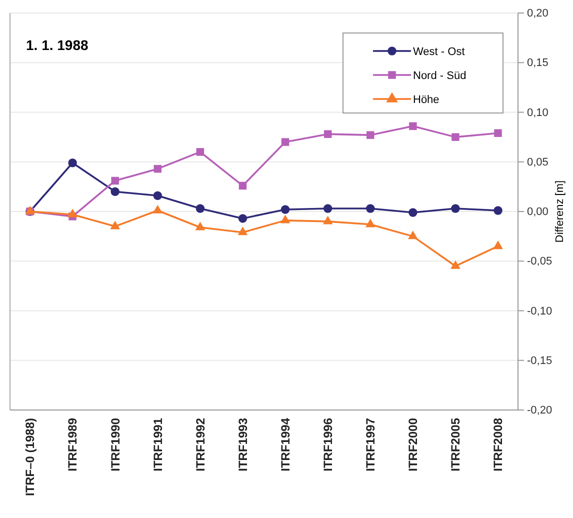 Image resolution: width=573 pixels, height=518 pixels. I want to click on legend-label: West - Ost, so click(439, 52).